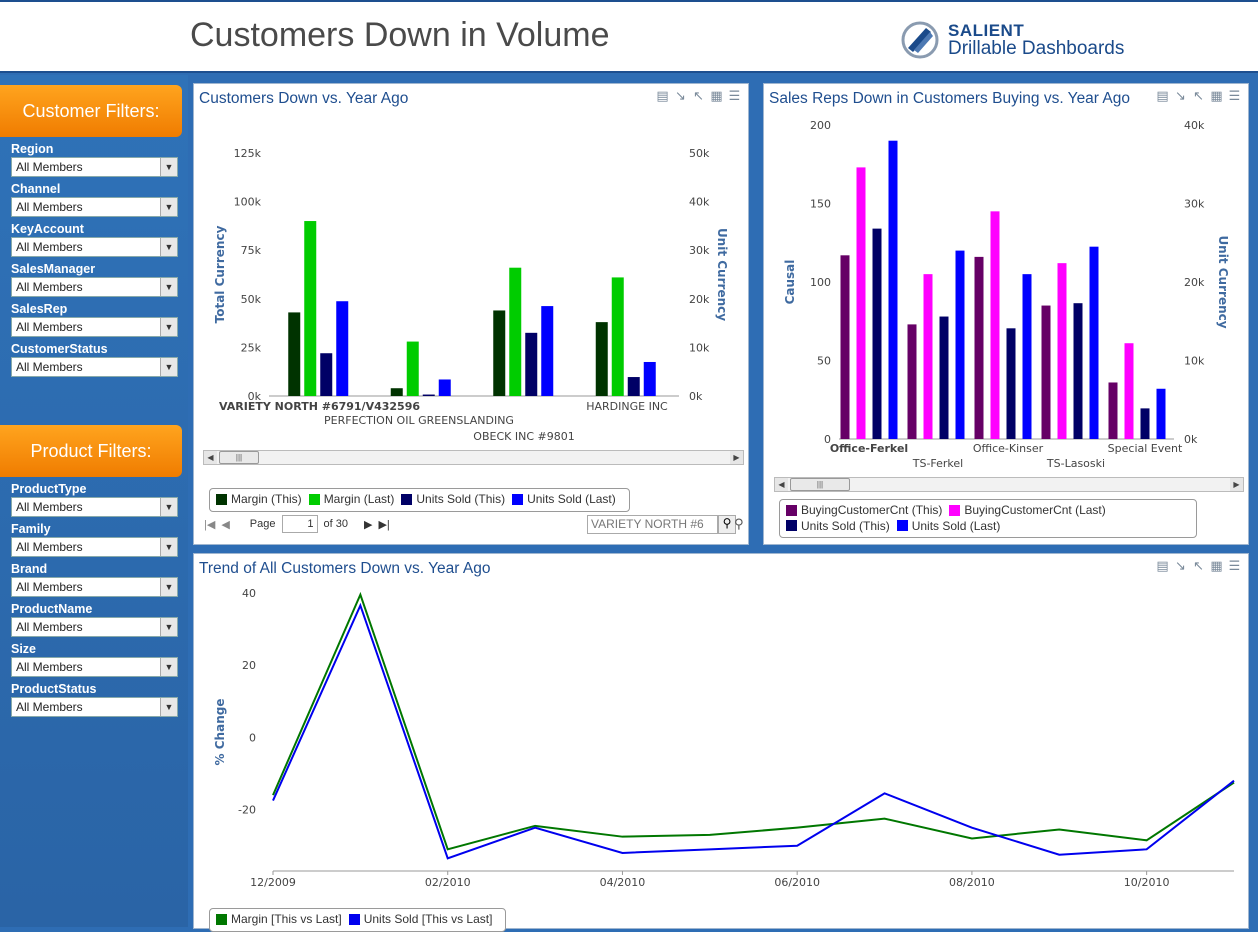 Image resolution: width=1258 pixels, height=932 pixels. I want to click on y-tick-label: 50k, so click(251, 299).